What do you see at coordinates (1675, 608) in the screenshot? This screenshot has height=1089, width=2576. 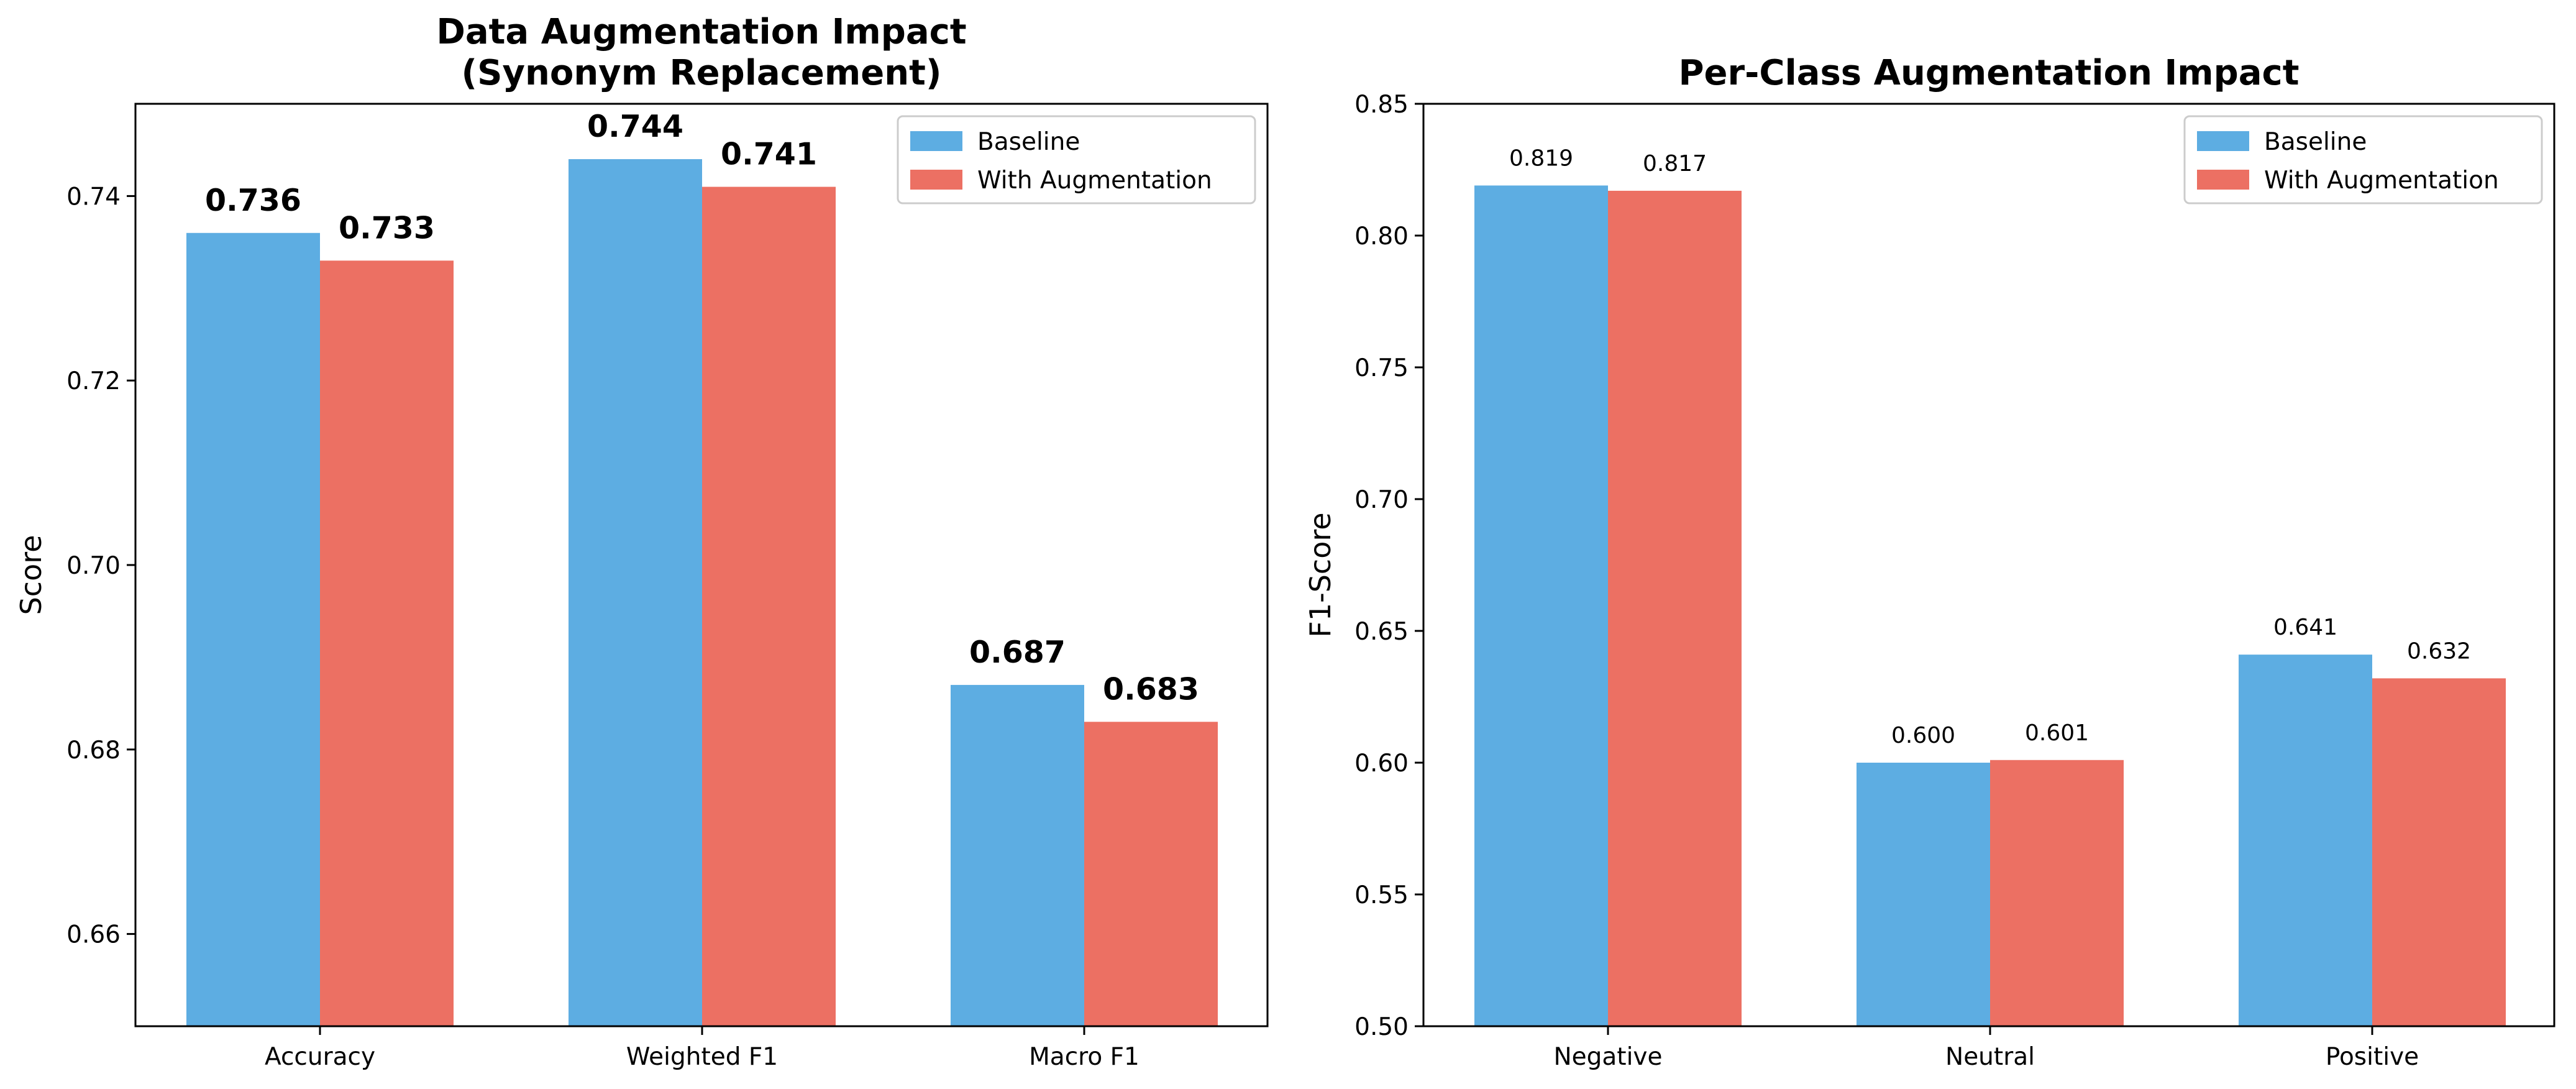 I see `bar-augmentation-negative` at bounding box center [1675, 608].